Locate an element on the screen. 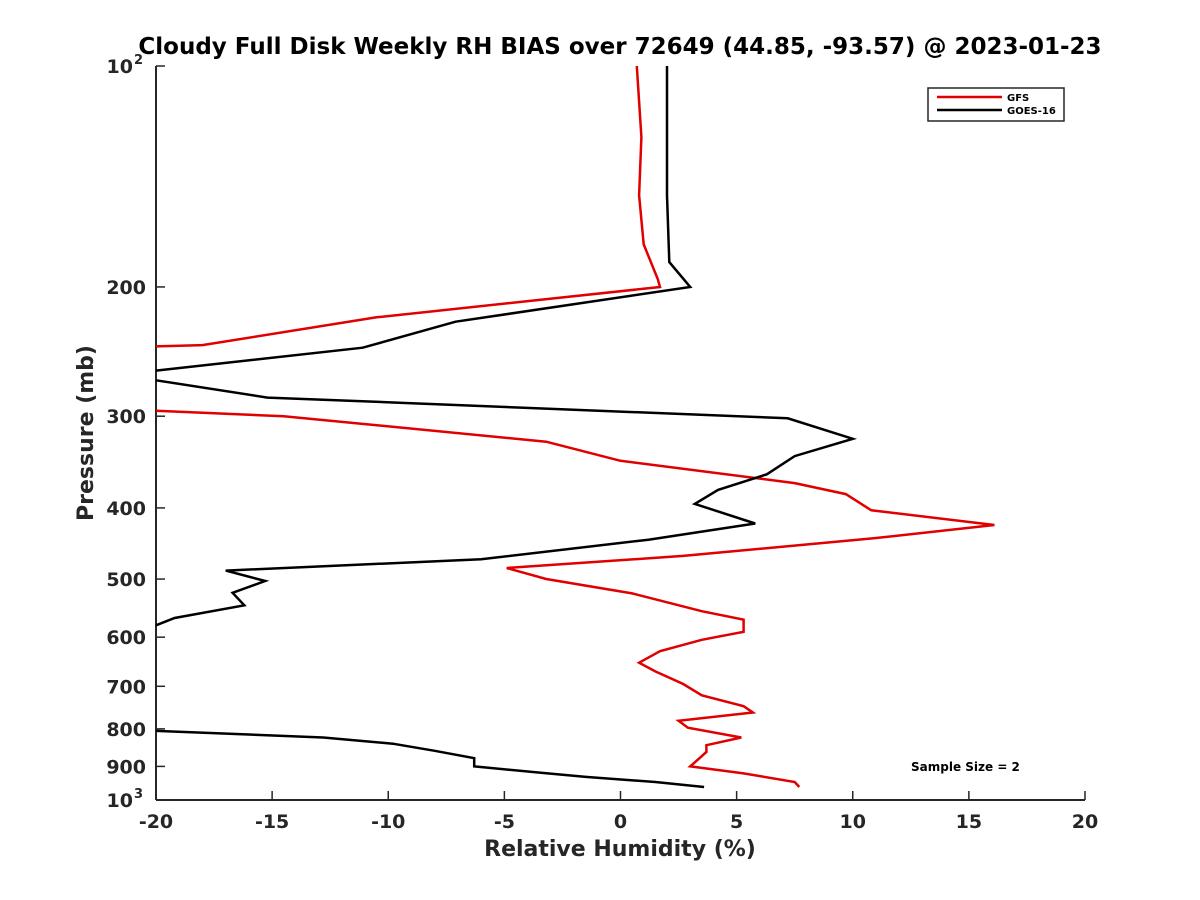  y-tick-exponent: 2 is located at coordinates (138, 60).